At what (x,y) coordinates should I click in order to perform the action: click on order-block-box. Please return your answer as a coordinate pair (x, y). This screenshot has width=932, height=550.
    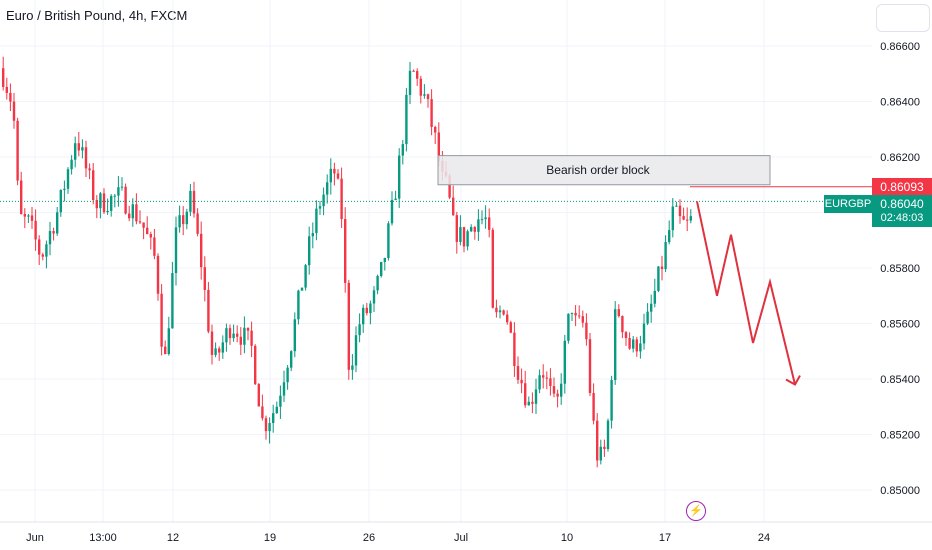
    Looking at the image, I should click on (604, 170).